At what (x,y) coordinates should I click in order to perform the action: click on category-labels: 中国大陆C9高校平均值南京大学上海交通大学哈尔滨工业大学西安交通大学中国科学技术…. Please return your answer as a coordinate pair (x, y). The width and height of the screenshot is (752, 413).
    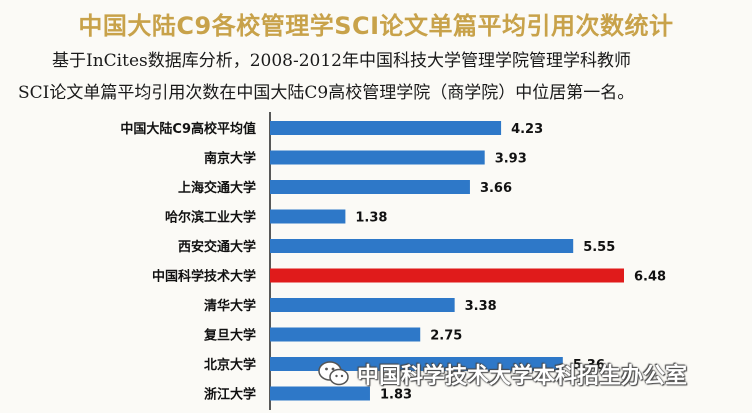
    Looking at the image, I should click on (188, 262).